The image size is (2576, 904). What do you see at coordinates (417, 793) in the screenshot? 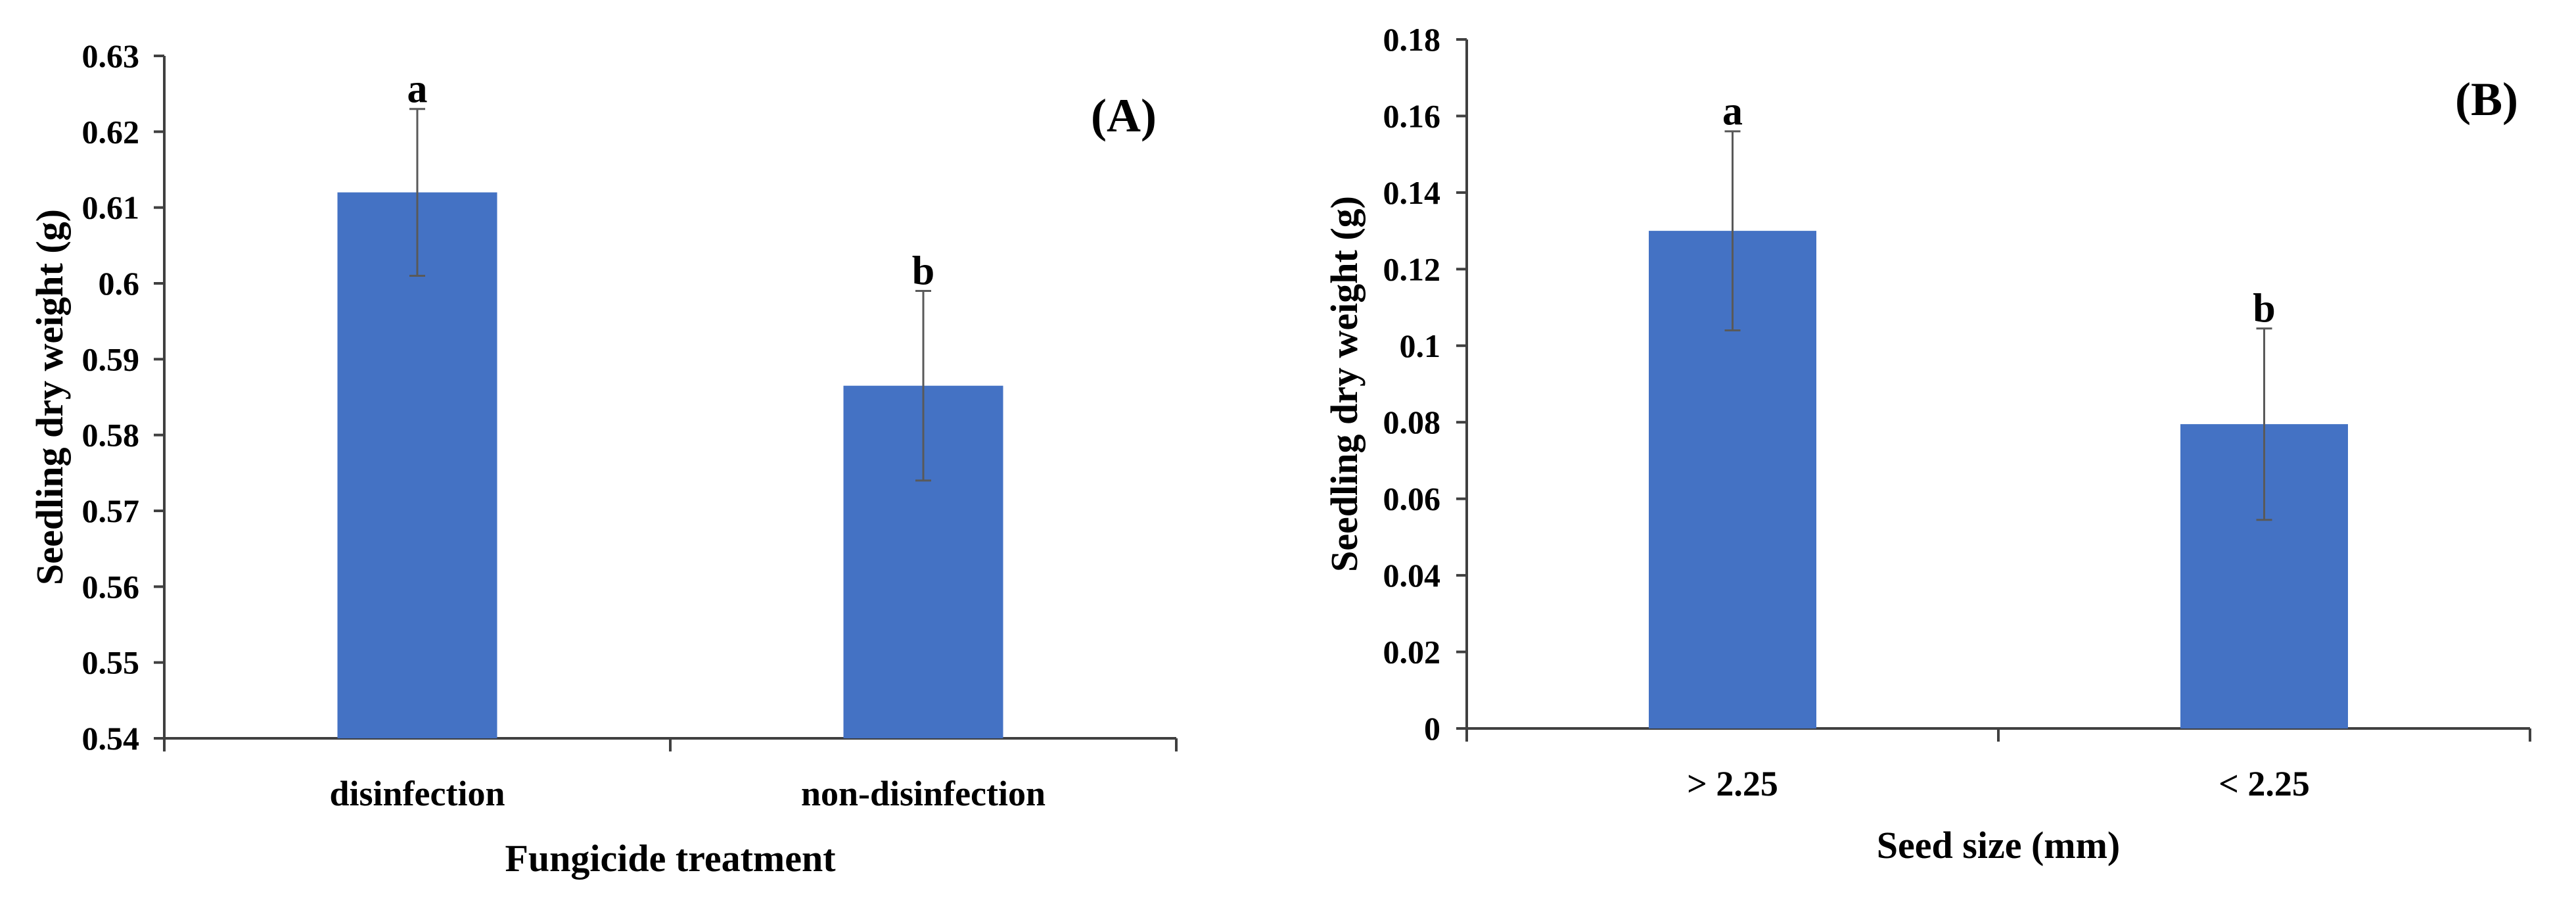
I see `x-category-label: disinfection` at bounding box center [417, 793].